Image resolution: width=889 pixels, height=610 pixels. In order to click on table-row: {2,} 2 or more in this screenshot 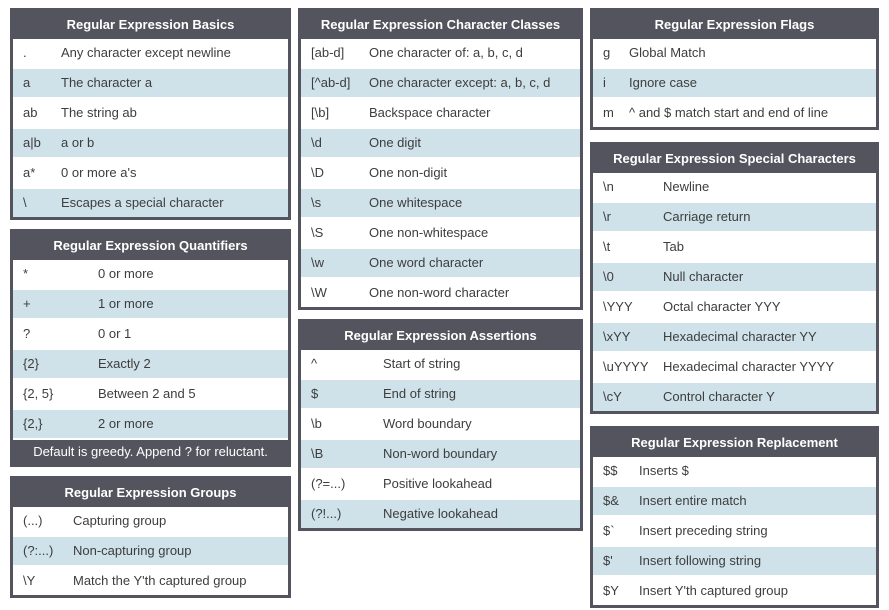, I will do `click(150, 423)`.